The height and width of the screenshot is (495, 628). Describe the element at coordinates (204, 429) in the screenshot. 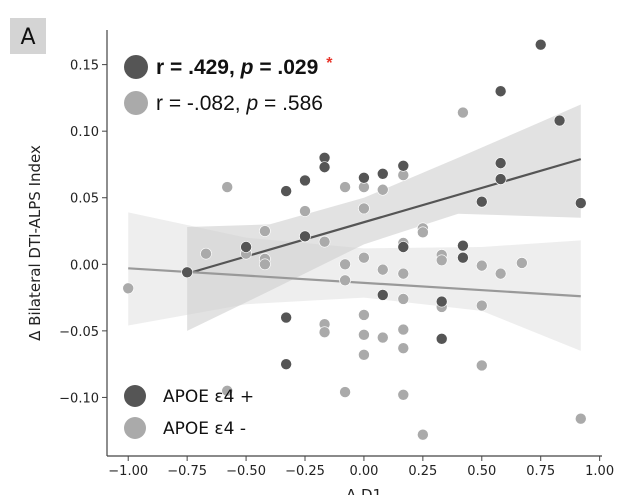

I see `legend-label-apoe-neg: APOE ε4 -` at that location.